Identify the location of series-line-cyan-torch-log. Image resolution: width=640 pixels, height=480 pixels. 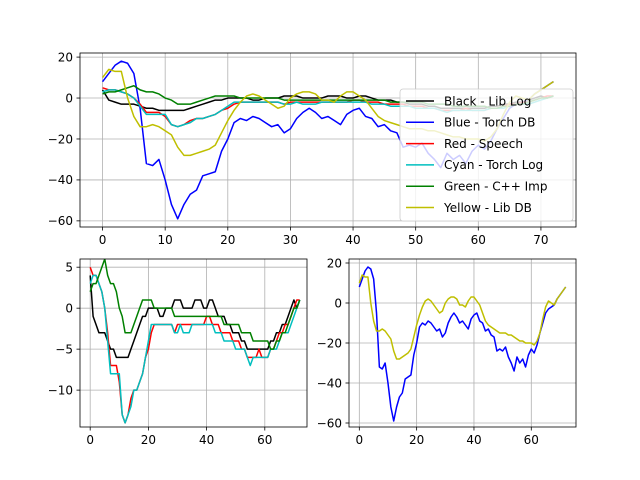
(195, 349).